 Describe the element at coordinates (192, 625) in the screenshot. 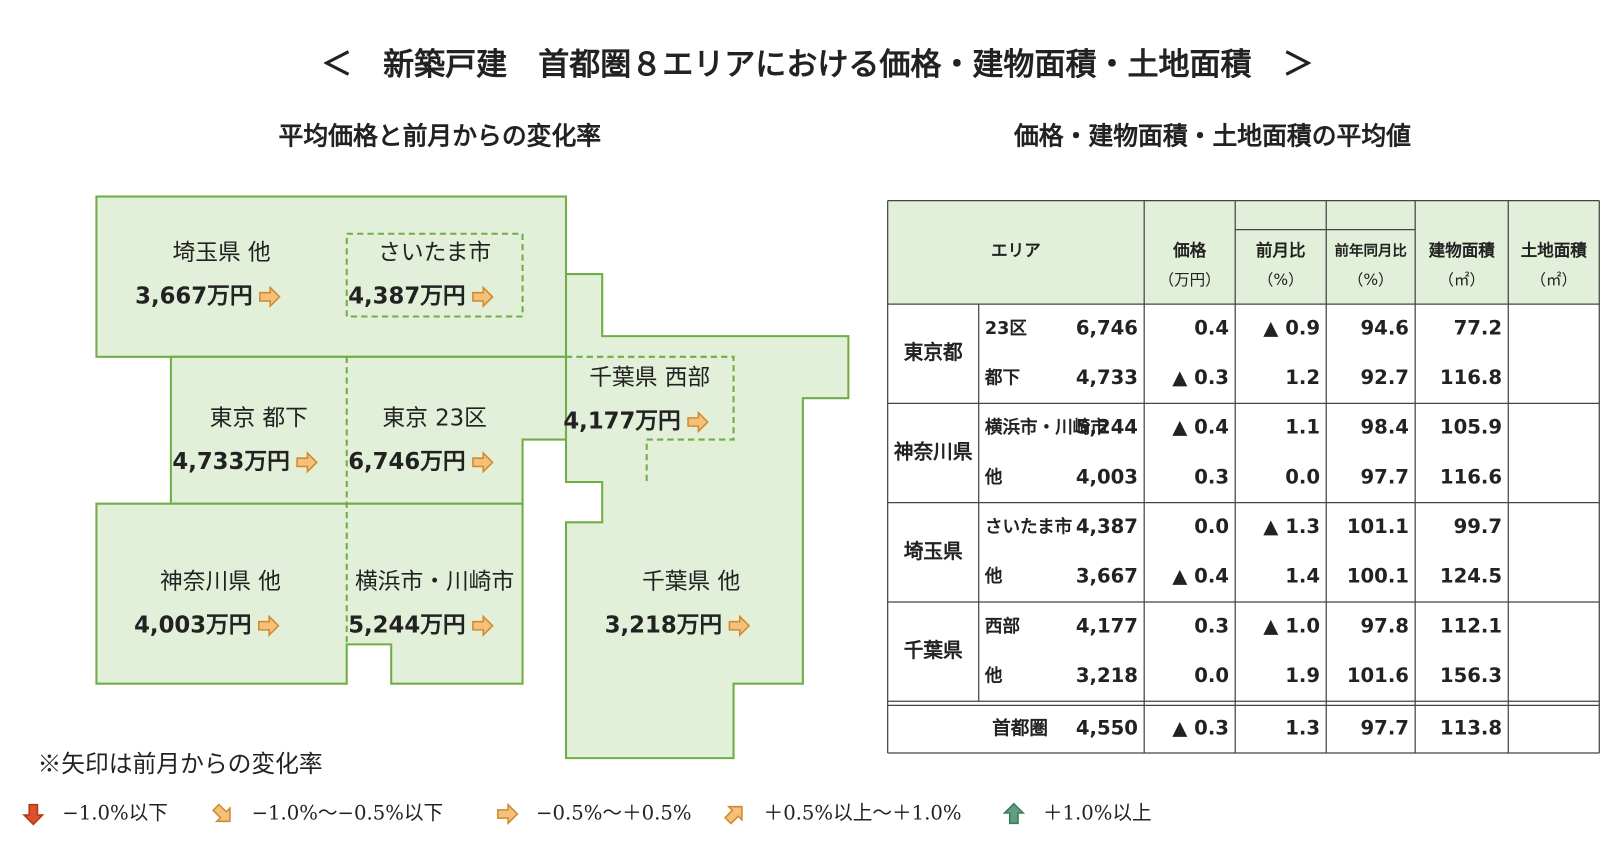

I see `region-price: 4,003万円` at that location.